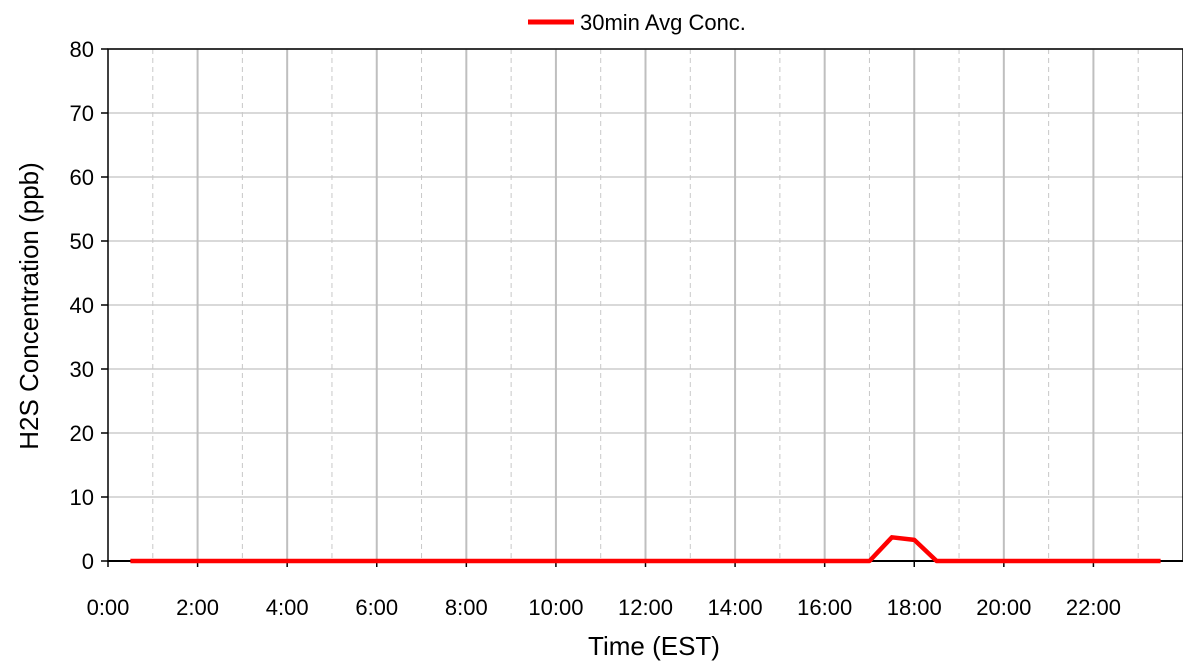 This screenshot has width=1183, height=668. What do you see at coordinates (82, 177) in the screenshot?
I see `y-tick-label: 60` at bounding box center [82, 177].